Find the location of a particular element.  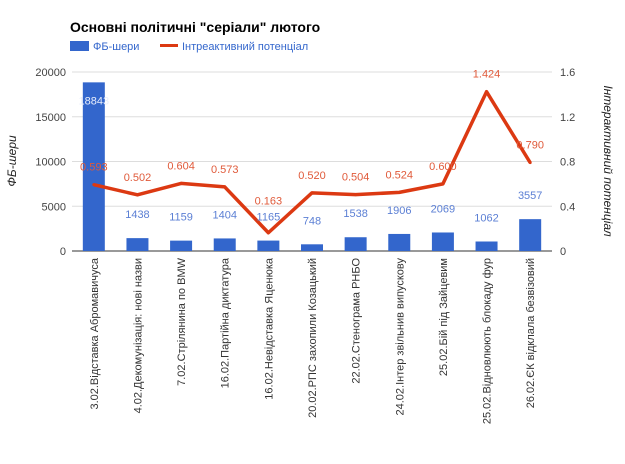

legend-line-swatch is located at coordinates (169, 45).